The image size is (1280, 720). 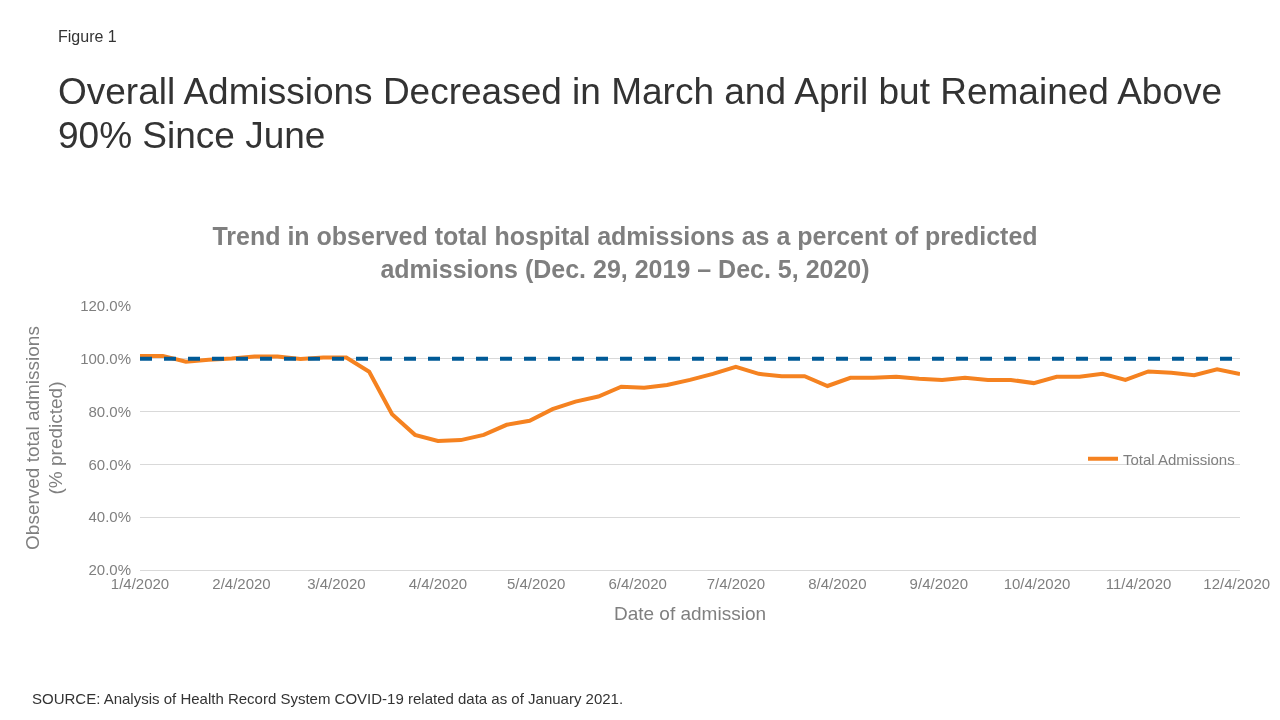 I want to click on x-tick-label: 9/4/2020, so click(x=939, y=583).